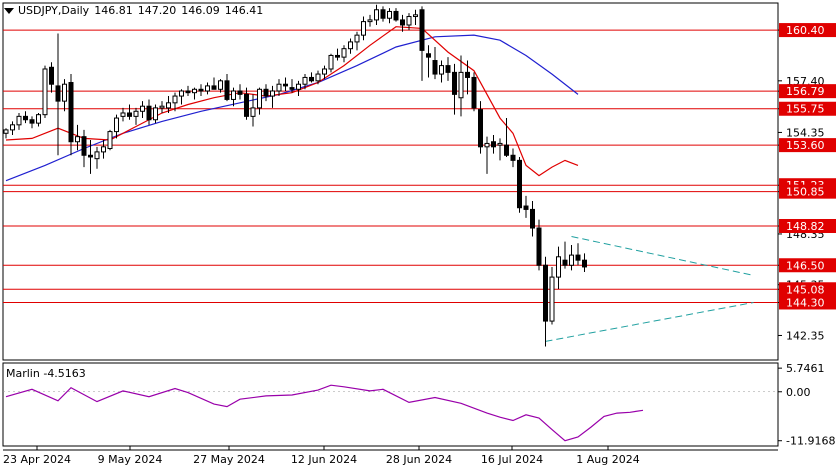 The width and height of the screenshot is (838, 470). What do you see at coordinates (64, 373) in the screenshot?
I see `indicator-value: -4.5163` at bounding box center [64, 373].